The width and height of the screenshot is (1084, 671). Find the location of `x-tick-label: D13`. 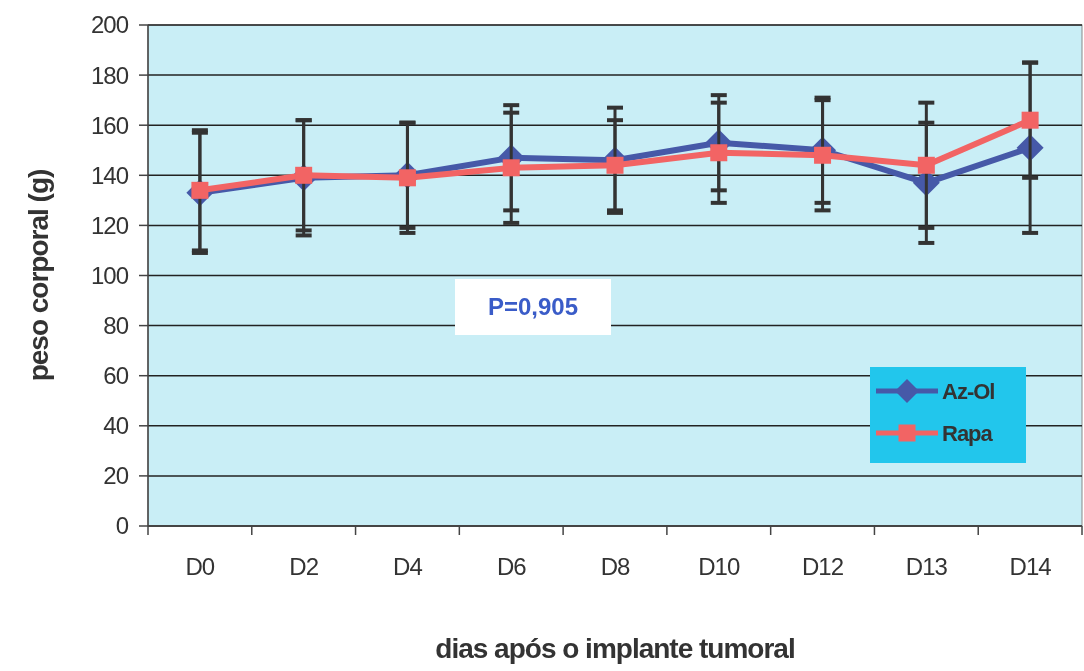

x-tick-label: D13 is located at coordinates (926, 566).